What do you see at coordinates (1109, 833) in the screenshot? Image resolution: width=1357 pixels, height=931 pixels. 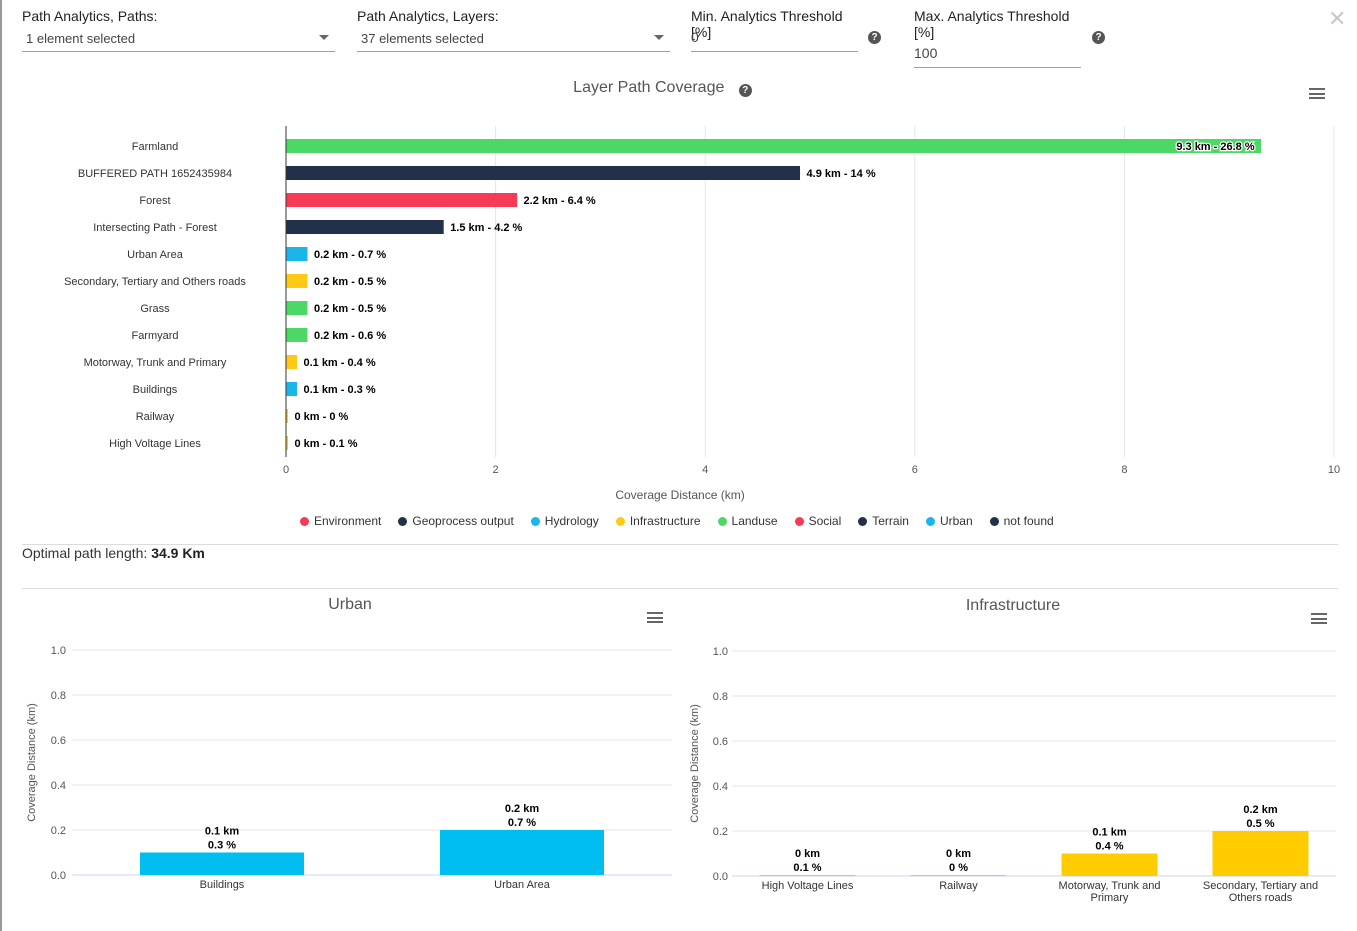 I see `data-label: 0.1 km` at bounding box center [1109, 833].